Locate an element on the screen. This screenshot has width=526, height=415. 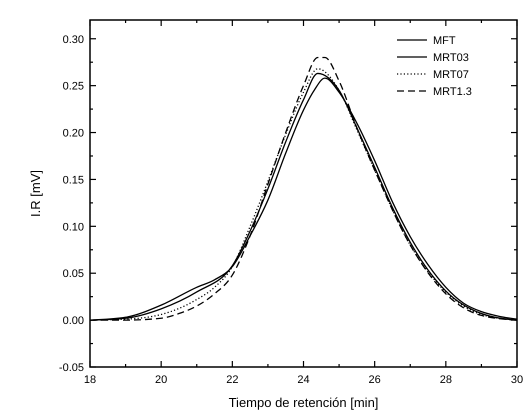
x-tick-label: 26 is located at coordinates (374, 380).